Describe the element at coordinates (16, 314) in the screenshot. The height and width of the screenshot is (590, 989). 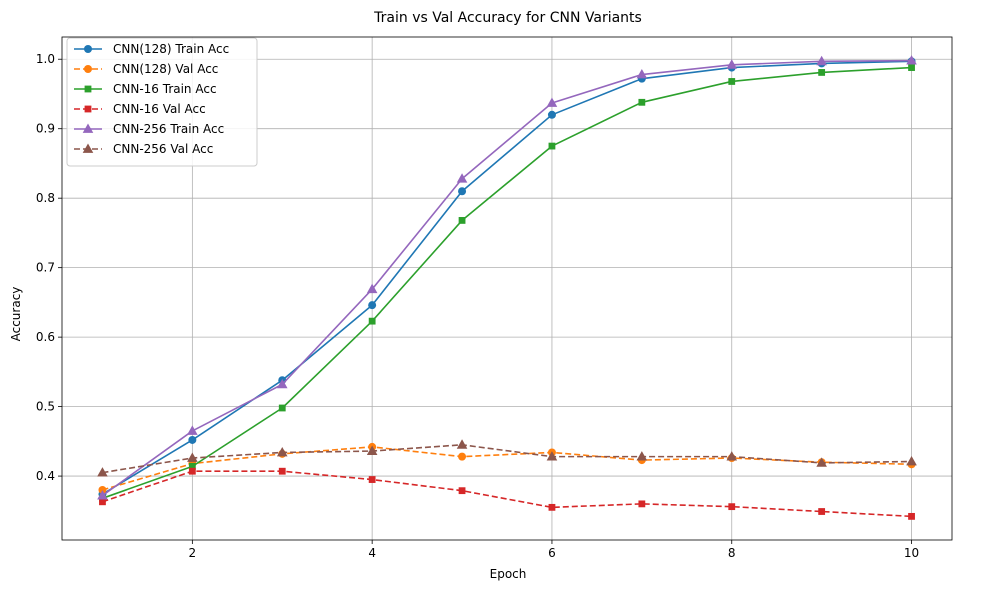
I see `y-axis-label: Accuracy` at that location.